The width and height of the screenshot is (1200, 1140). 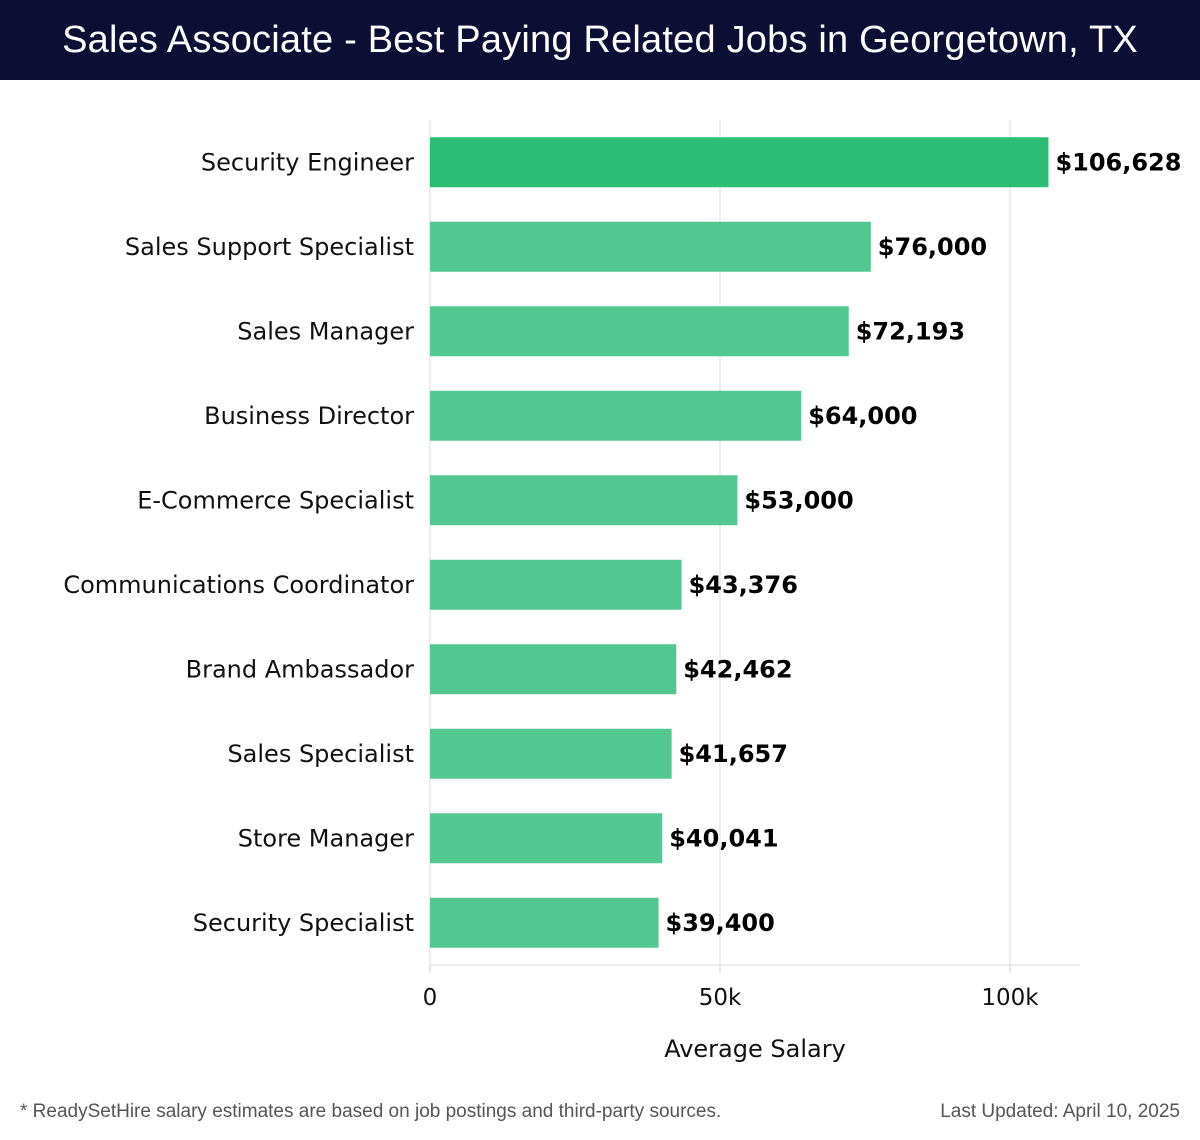 What do you see at coordinates (737, 669) in the screenshot?
I see `value-label: $42,462` at bounding box center [737, 669].